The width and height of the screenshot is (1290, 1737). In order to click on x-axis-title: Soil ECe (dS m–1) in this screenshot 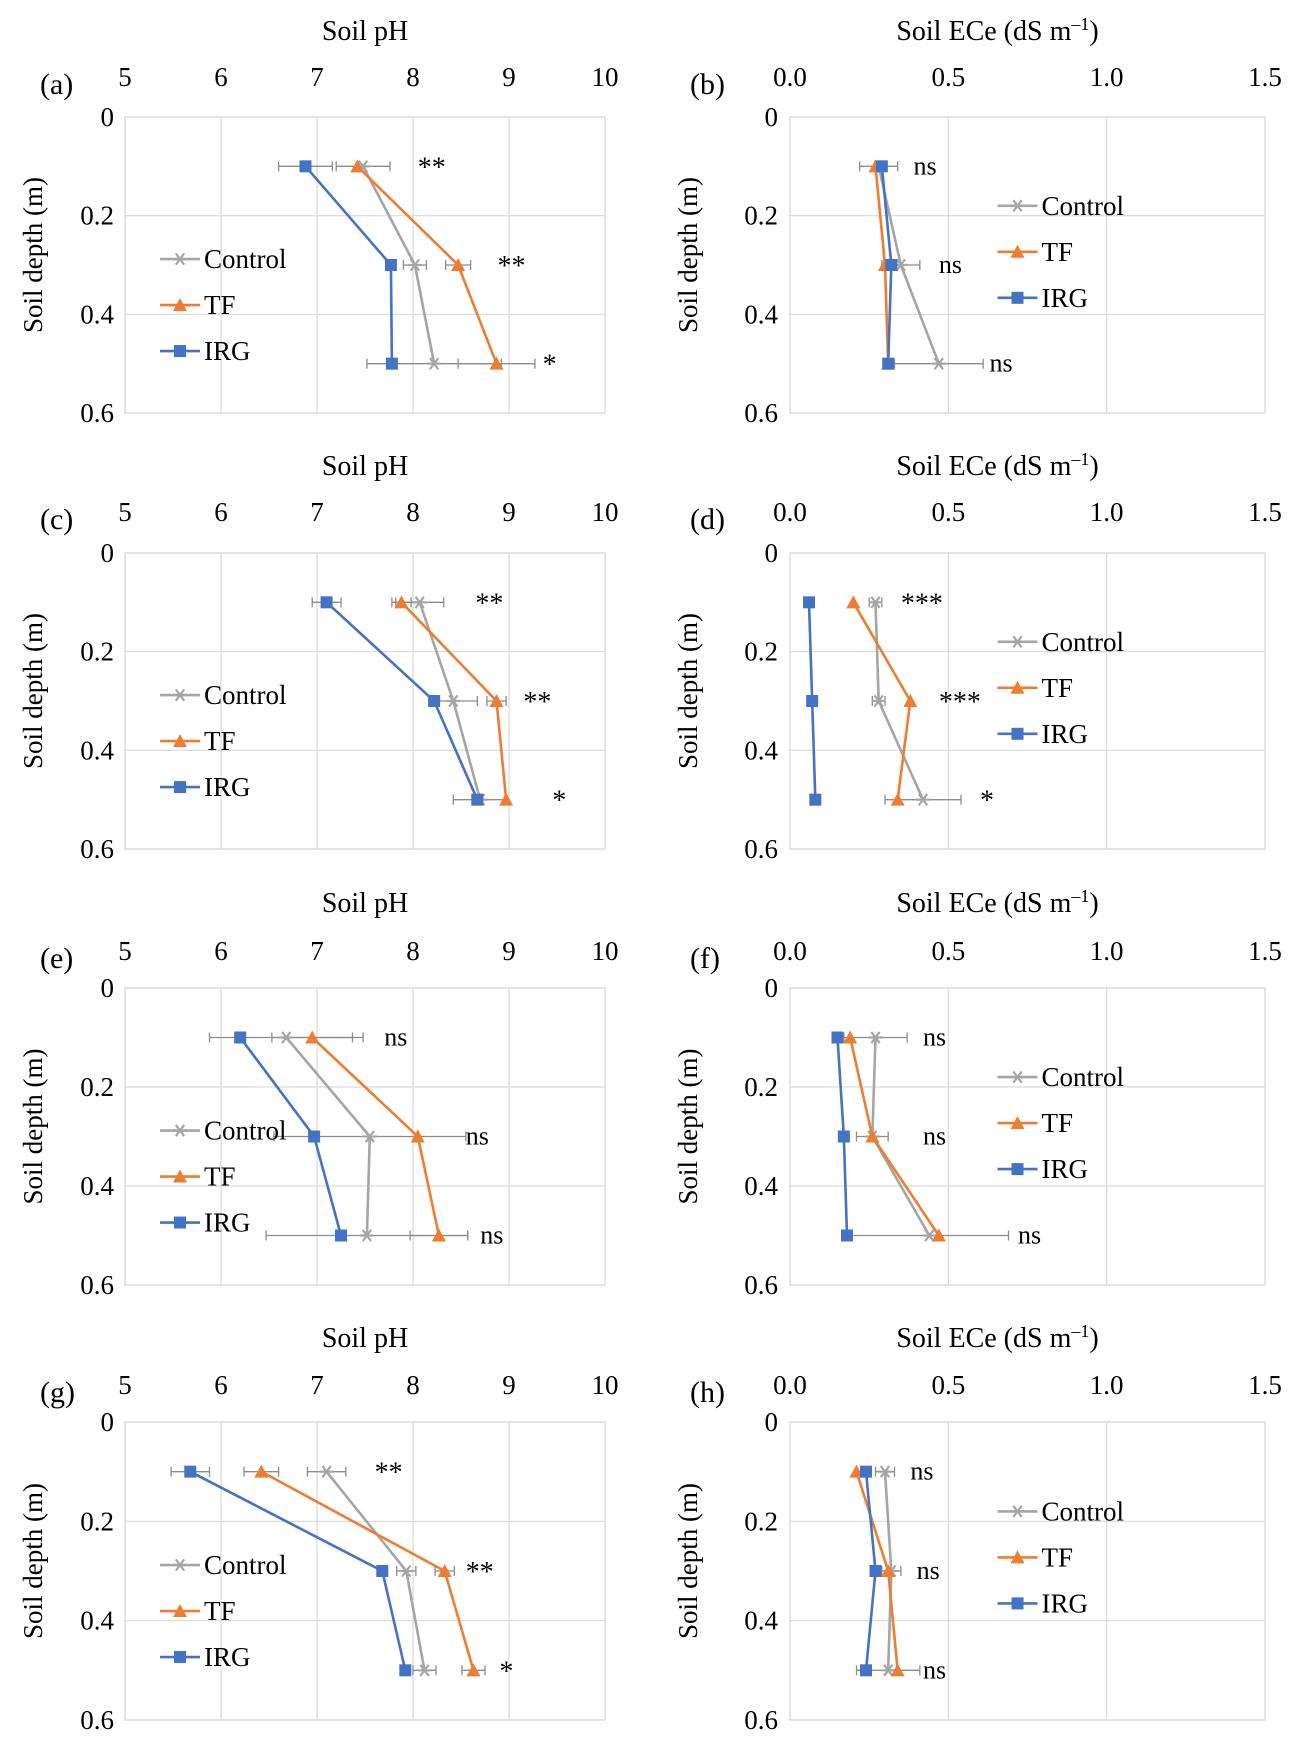, I will do `click(997, 902)`.